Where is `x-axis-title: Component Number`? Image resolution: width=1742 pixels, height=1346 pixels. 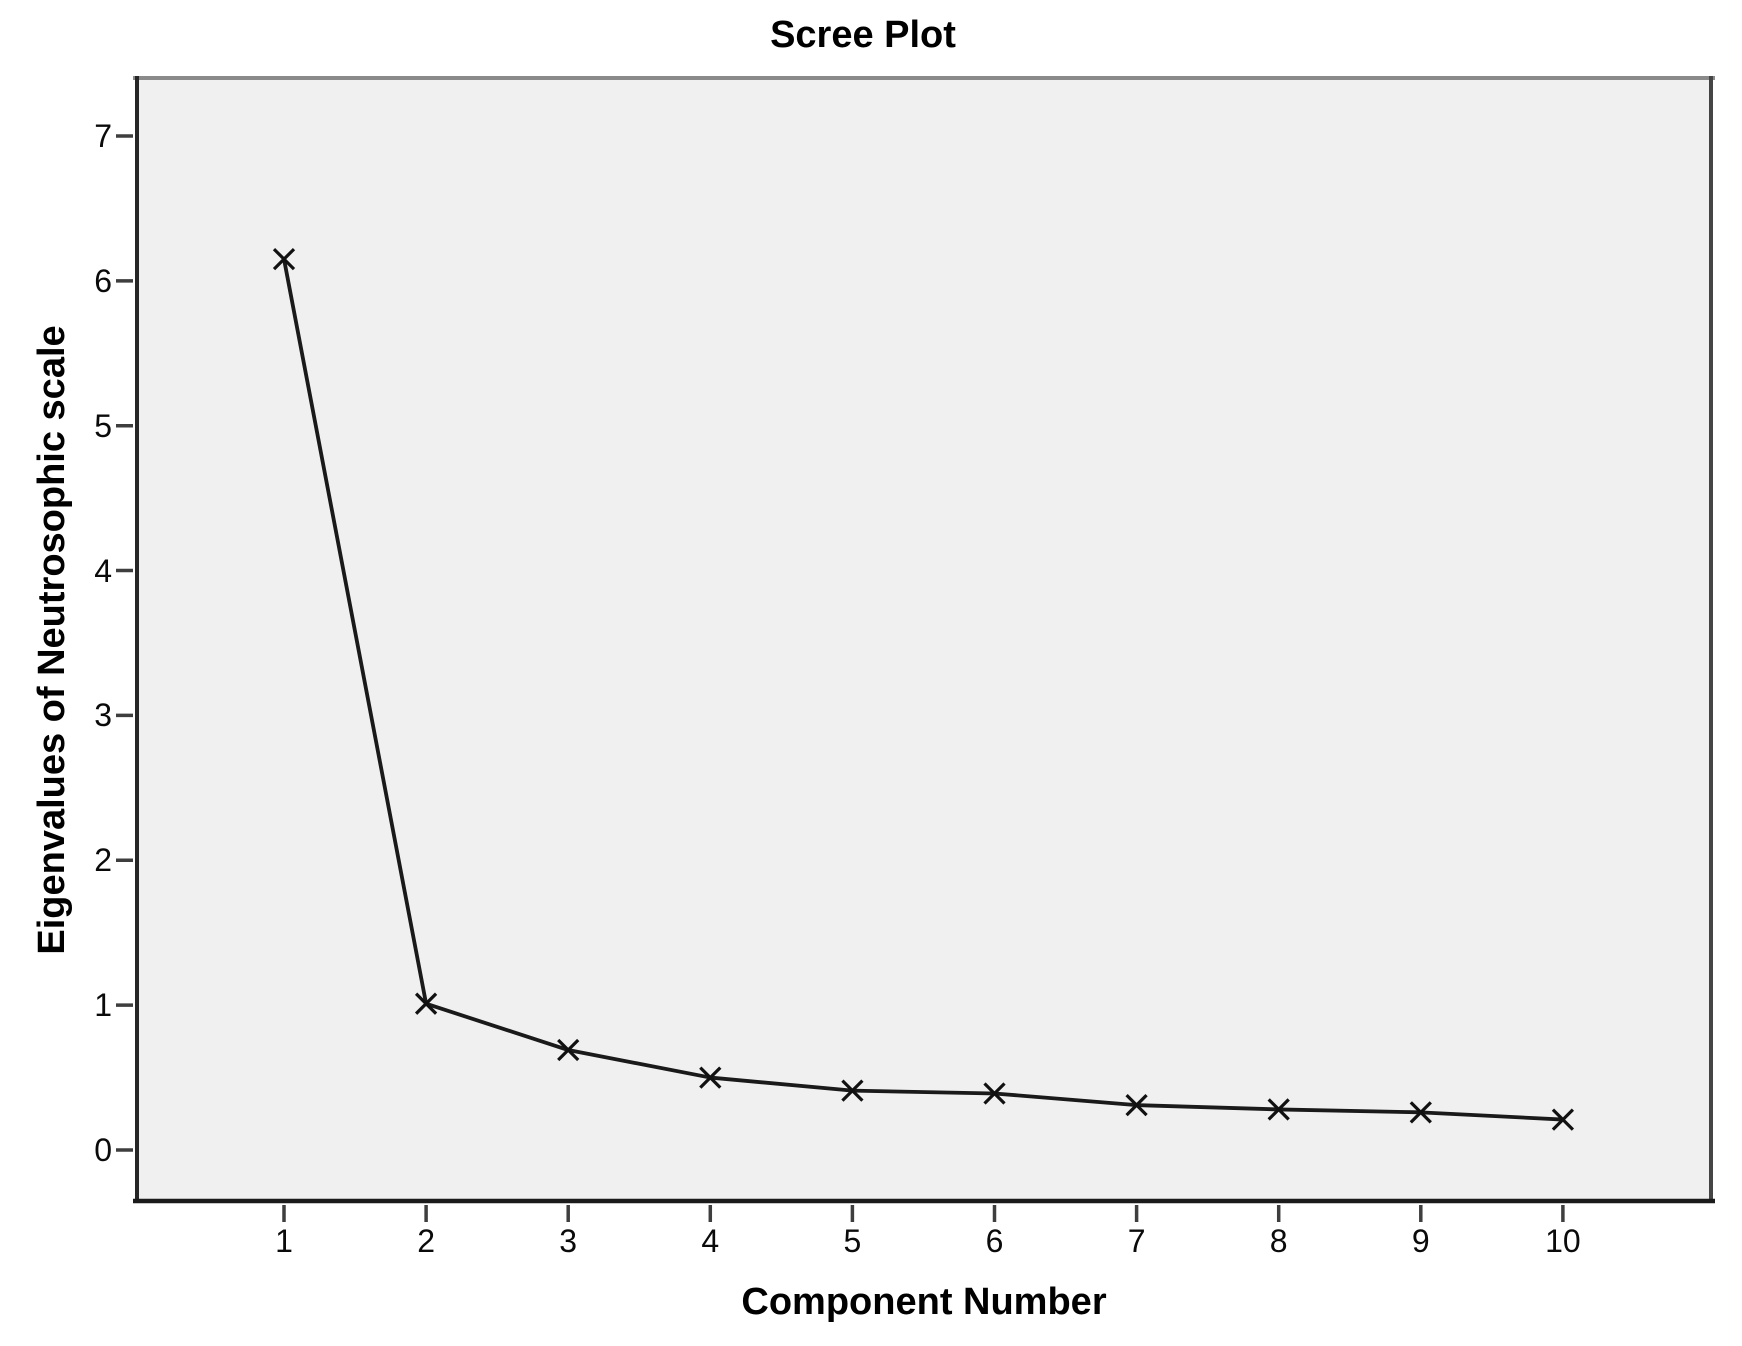
x-axis-title: Component Number is located at coordinates (924, 1302).